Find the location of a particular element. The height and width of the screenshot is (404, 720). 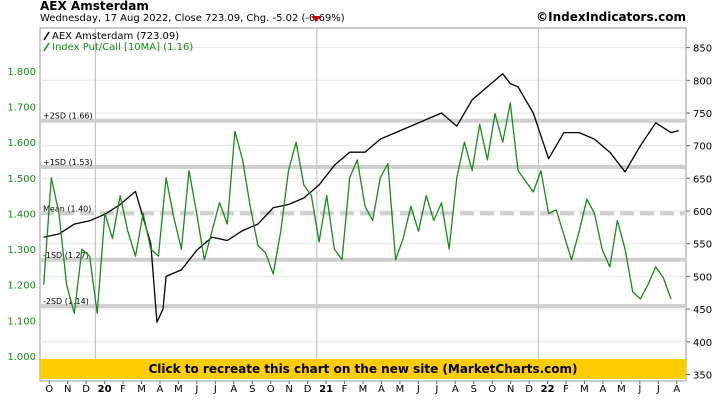

right-tick-label: 350 is located at coordinates (702, 375).